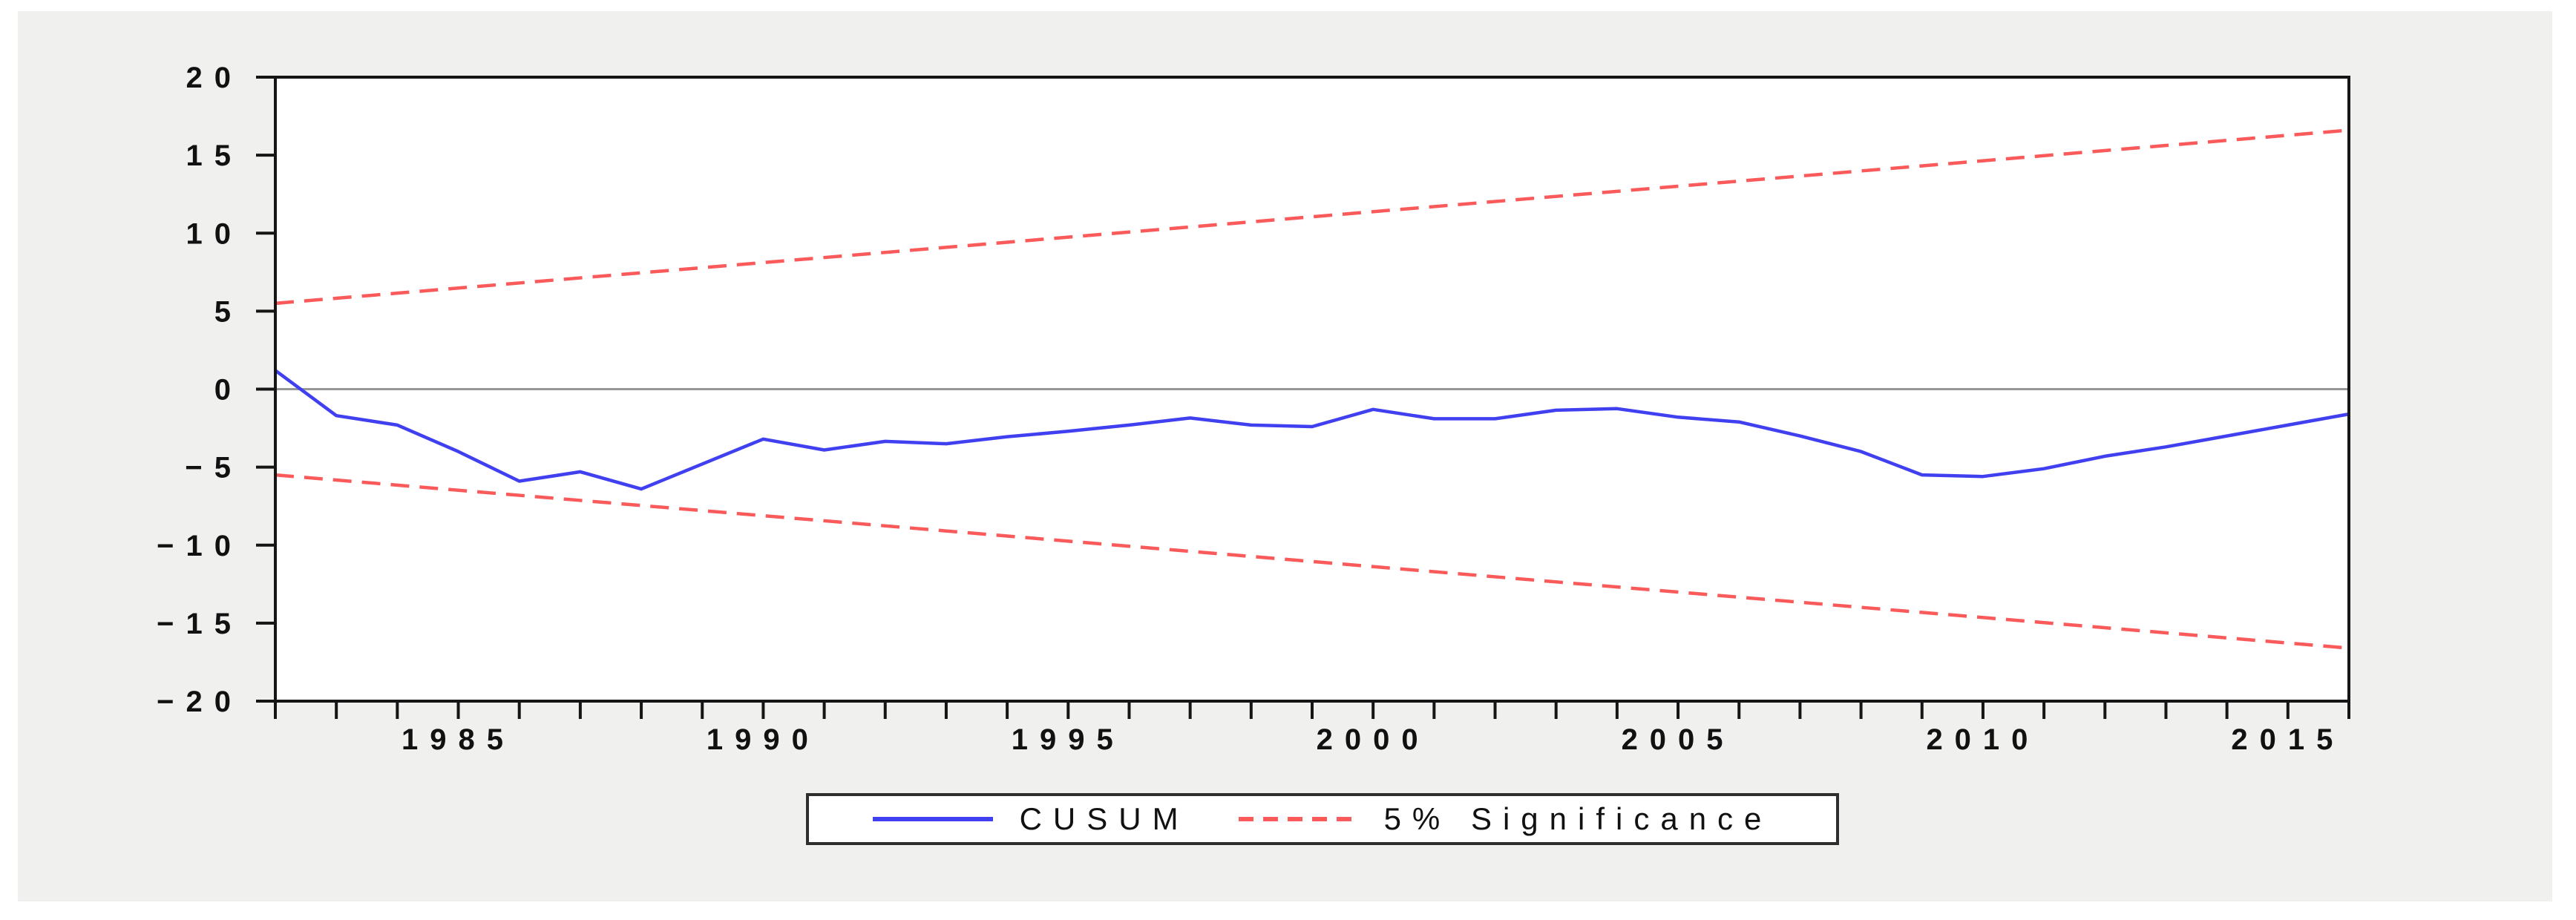  What do you see at coordinates (1578, 818) in the screenshot?
I see `legend-significance-label: 5% Significance` at bounding box center [1578, 818].